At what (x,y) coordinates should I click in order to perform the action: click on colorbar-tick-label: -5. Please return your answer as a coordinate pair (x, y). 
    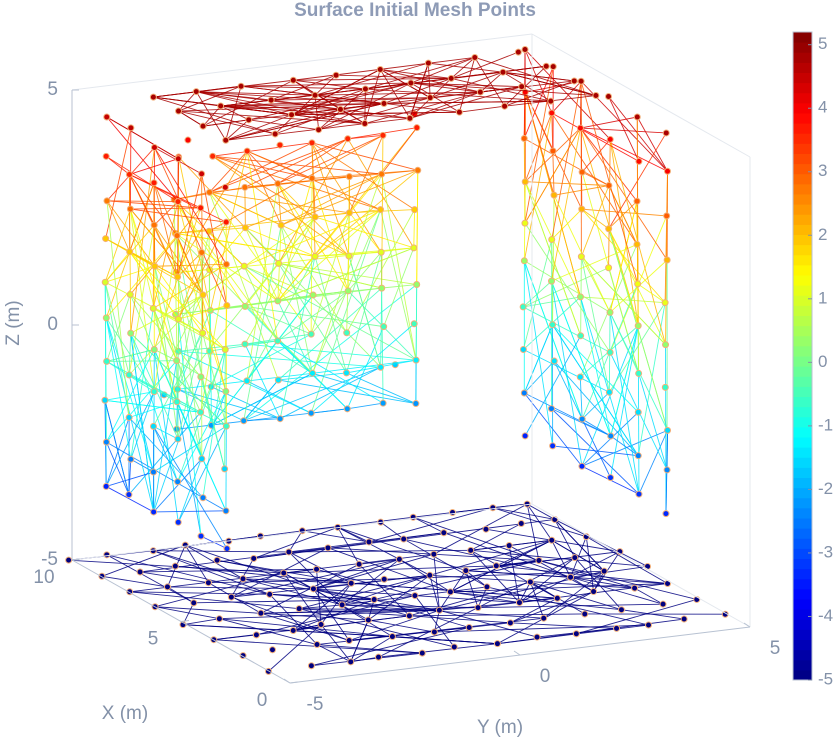
    Looking at the image, I should click on (825, 678).